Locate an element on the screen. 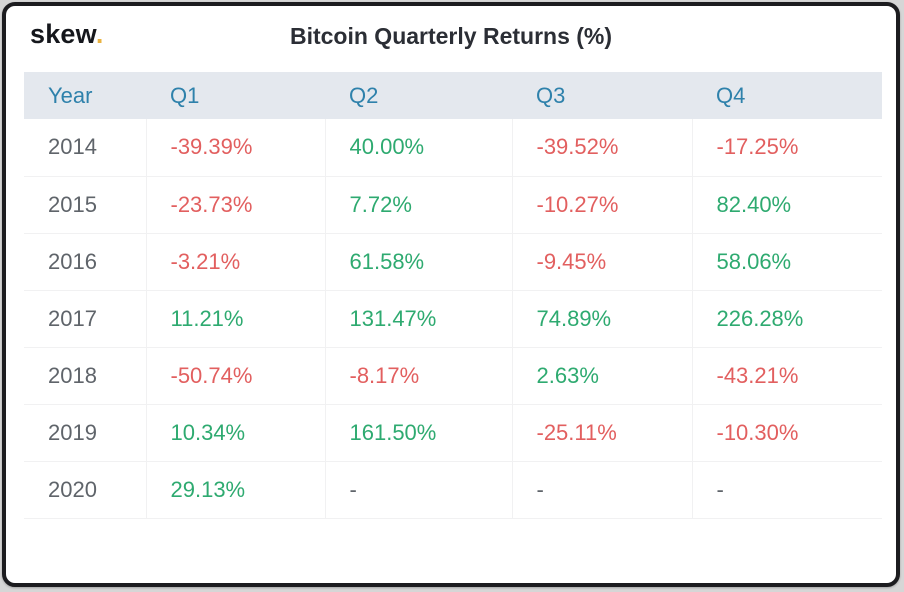 The width and height of the screenshot is (904, 592). cell-q1: -23.73% is located at coordinates (235, 205).